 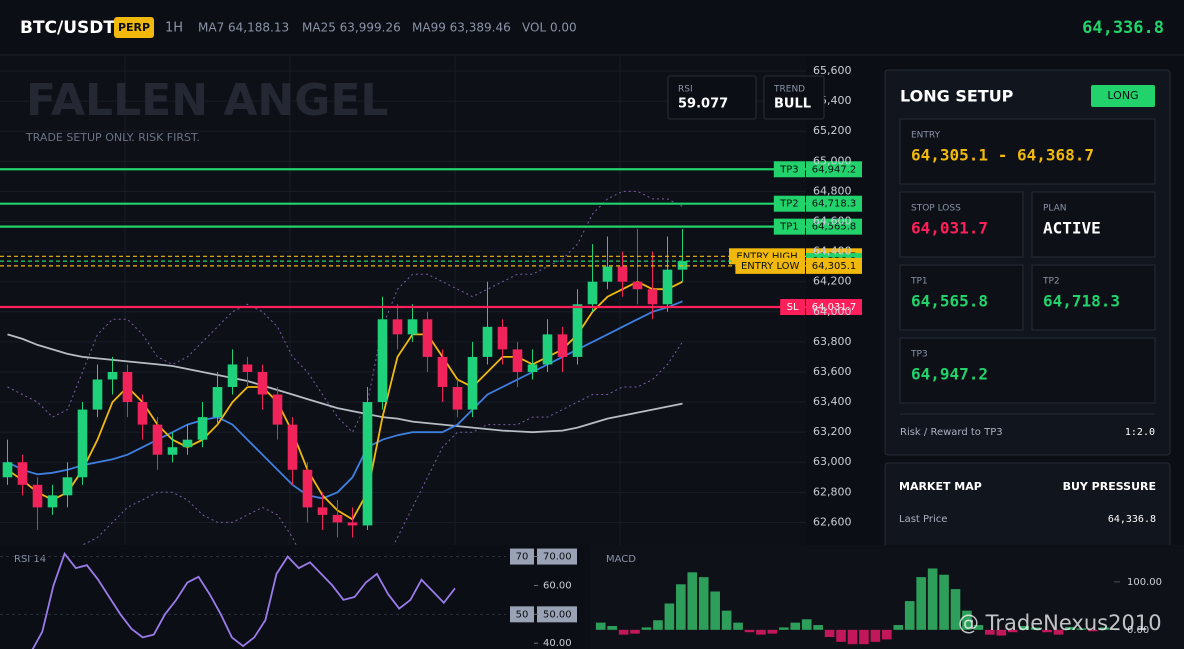 What do you see at coordinates (461, 28) in the screenshot?
I see `ma99: MA99 63,389.46` at bounding box center [461, 28].